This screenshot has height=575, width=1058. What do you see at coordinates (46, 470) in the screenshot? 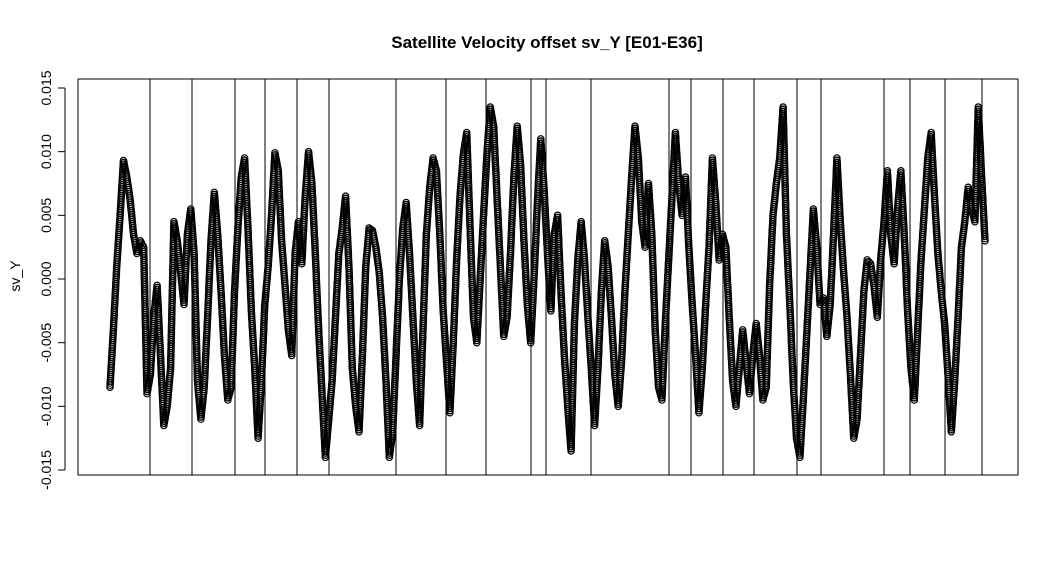
I see `y-tick-label: -0.015` at bounding box center [46, 470].